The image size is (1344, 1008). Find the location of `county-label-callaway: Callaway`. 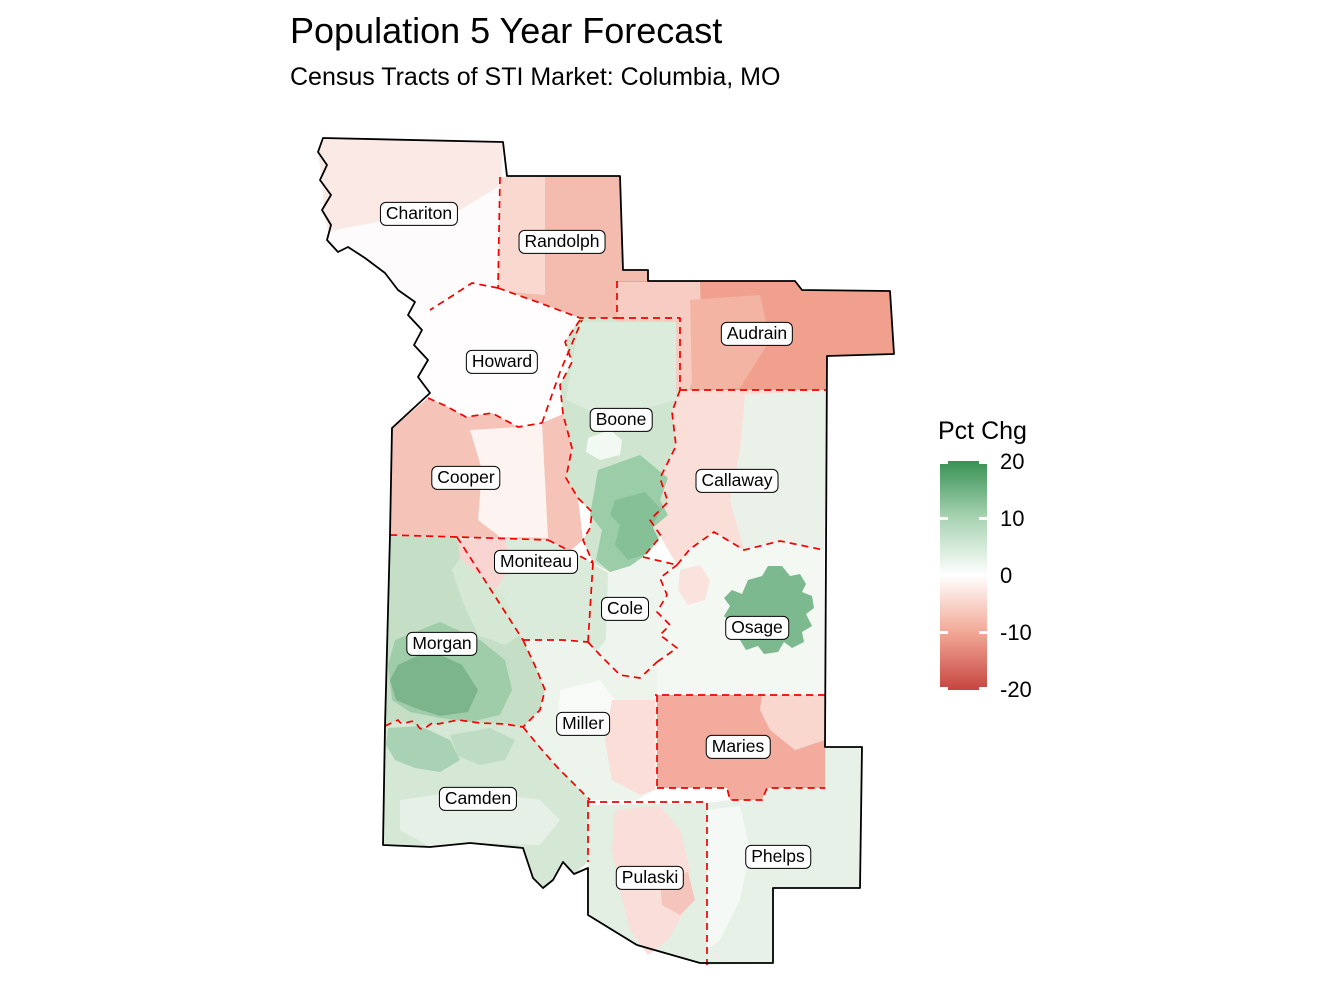

county-label-callaway: Callaway is located at coordinates (737, 481).